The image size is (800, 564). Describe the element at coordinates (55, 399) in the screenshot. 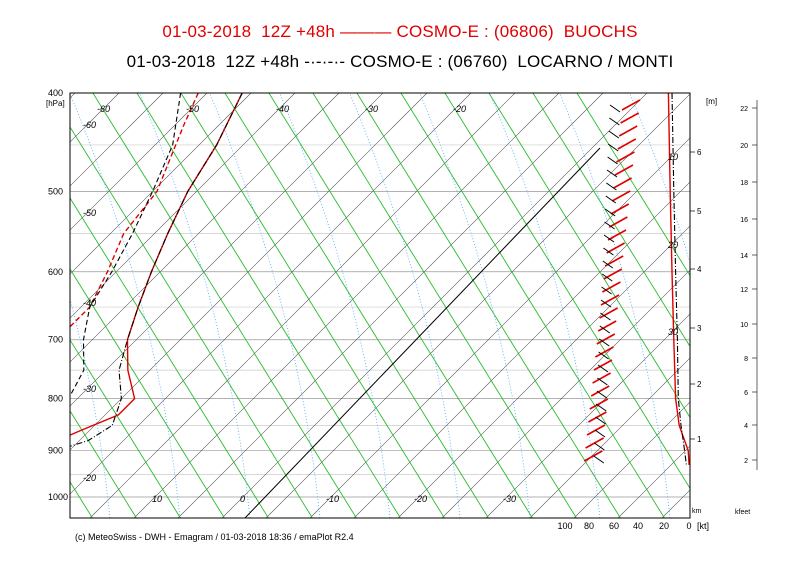

I see `pressure-tick-label: 800` at that location.